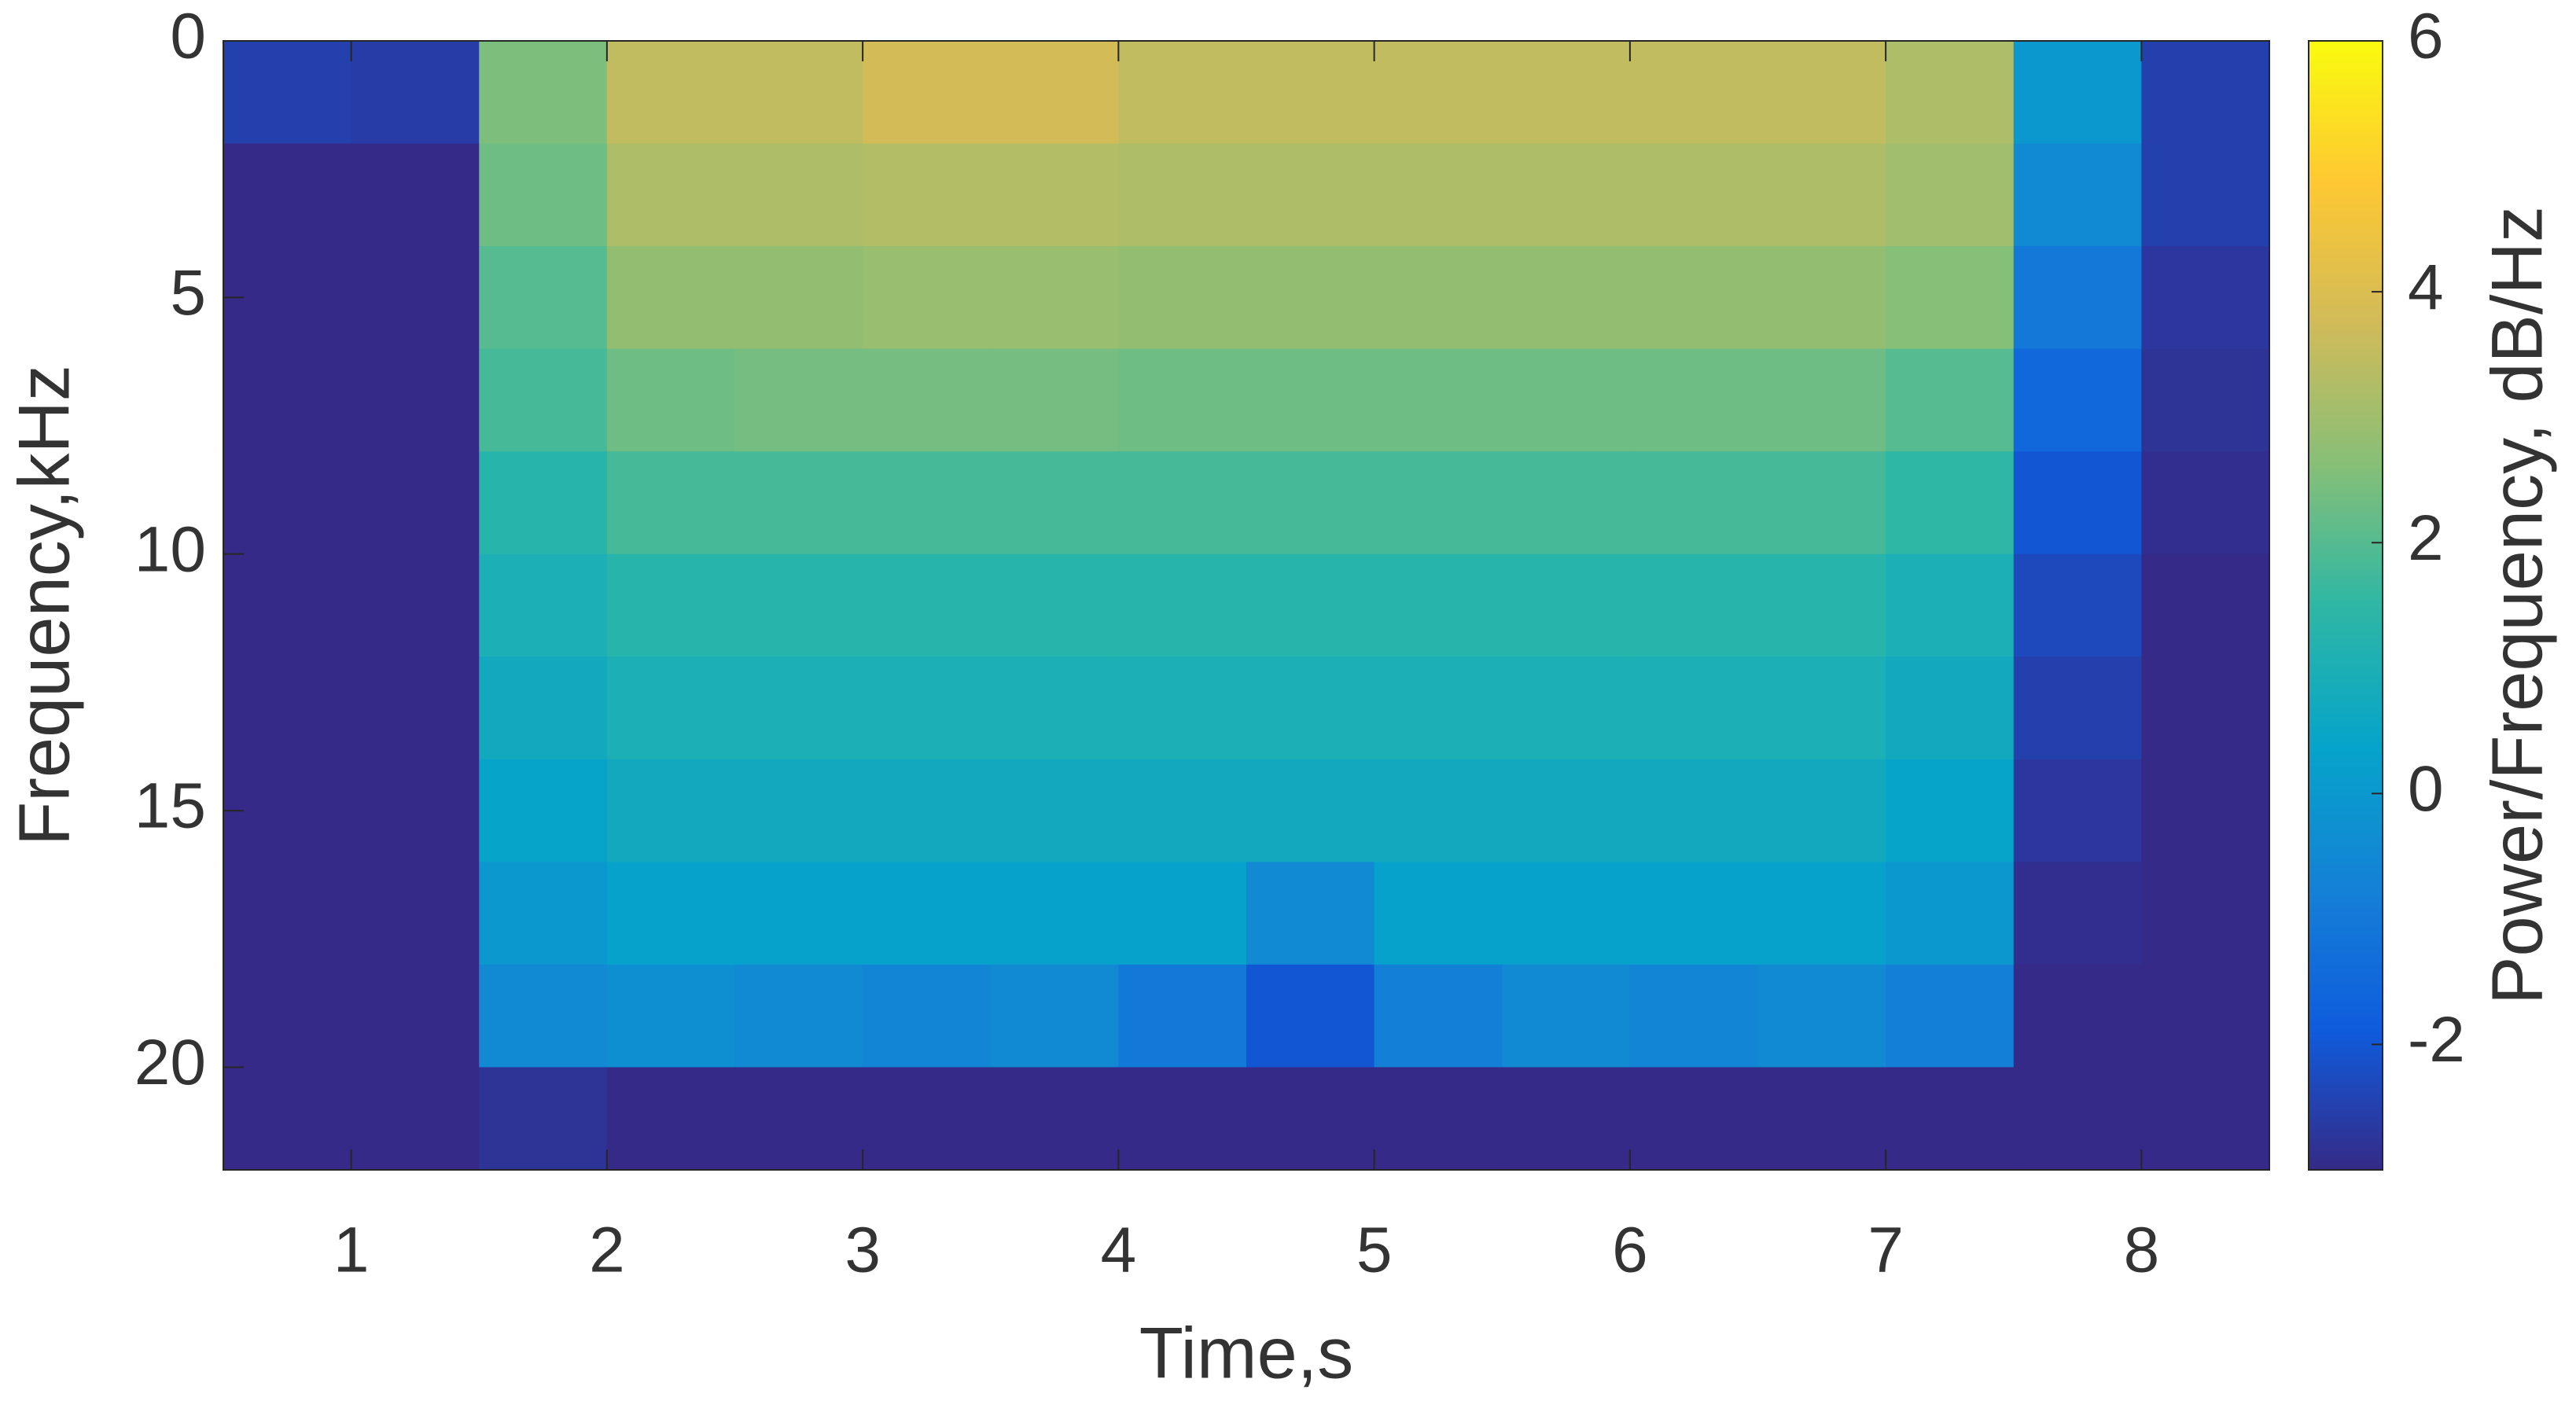  Describe the element at coordinates (44, 605) in the screenshot. I see `y-axis-label: Frequency,kHz` at that location.